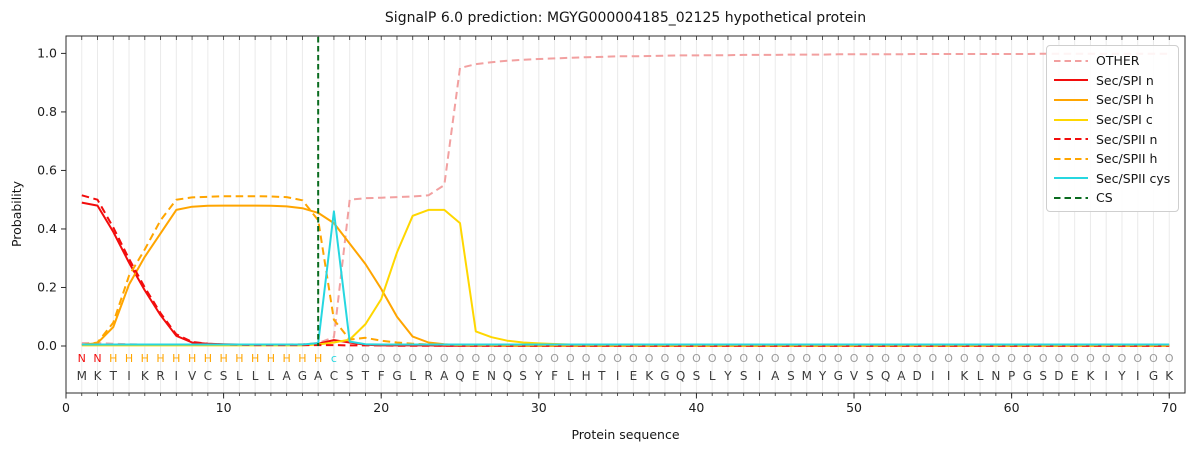  What do you see at coordinates (1169, 407) in the screenshot?
I see `x-tick-label: 70` at bounding box center [1169, 407].